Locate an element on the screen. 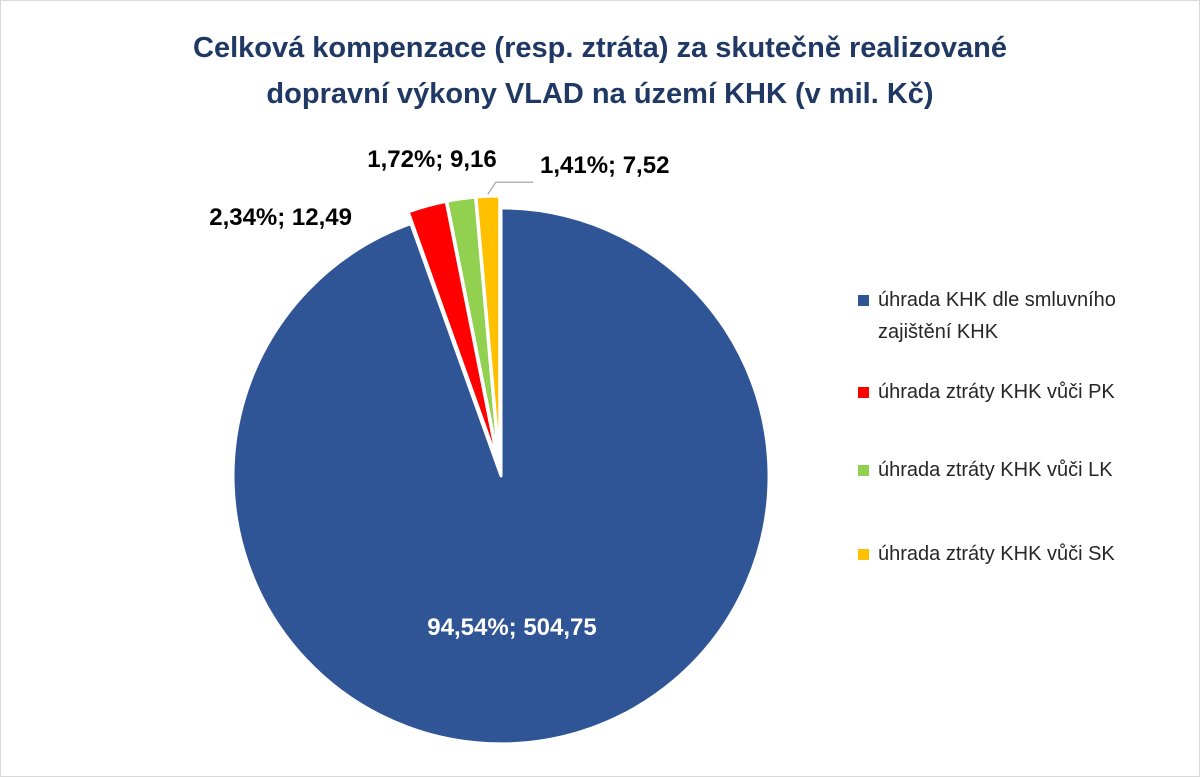 This screenshot has width=1200, height=777. legend-label: úhrada ztráty KHK vůči LK is located at coordinates (995, 470).